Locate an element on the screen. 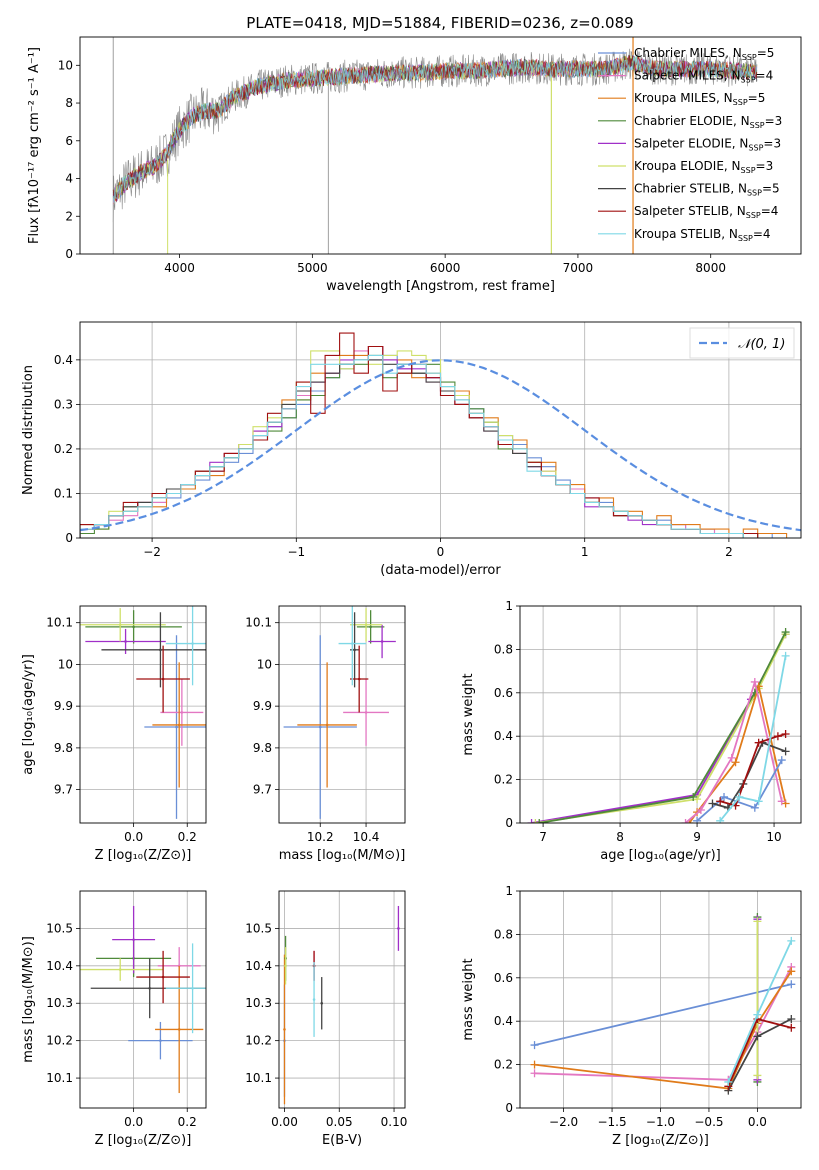  legend-suffix: =5 is located at coordinates (771, 189).